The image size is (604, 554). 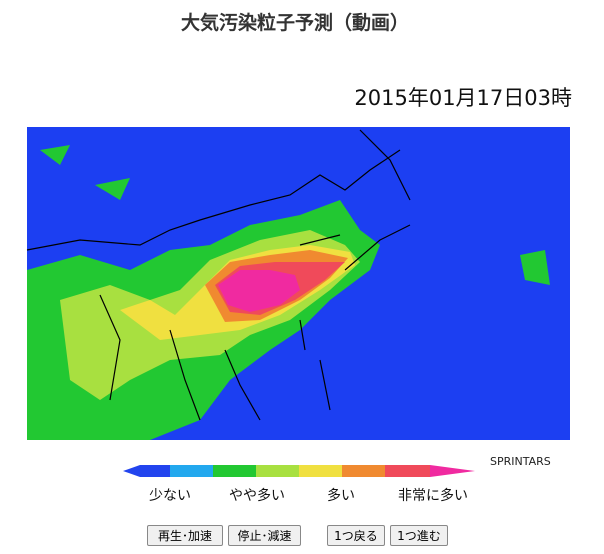 What do you see at coordinates (341, 496) in the screenshot?
I see `legend-label: 多い` at bounding box center [341, 496].